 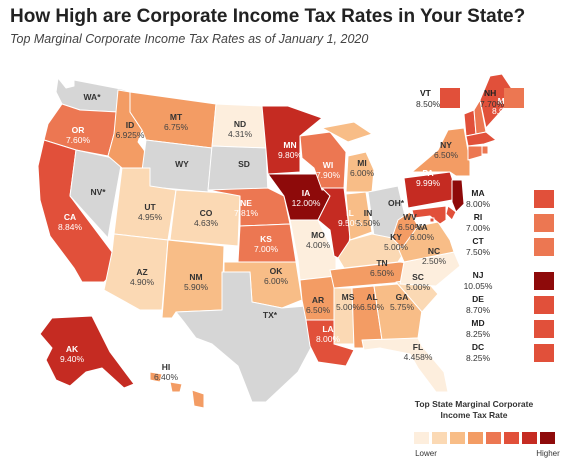 I want to click on state-mn, so click(x=292, y=140).